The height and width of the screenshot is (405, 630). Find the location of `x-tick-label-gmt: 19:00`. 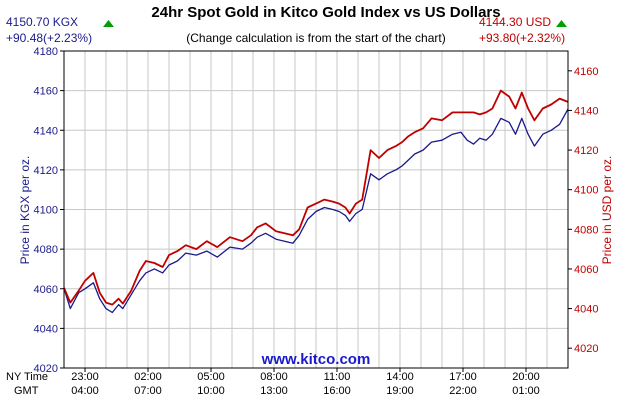

x-tick-label-gmt: 19:00 is located at coordinates (400, 391).